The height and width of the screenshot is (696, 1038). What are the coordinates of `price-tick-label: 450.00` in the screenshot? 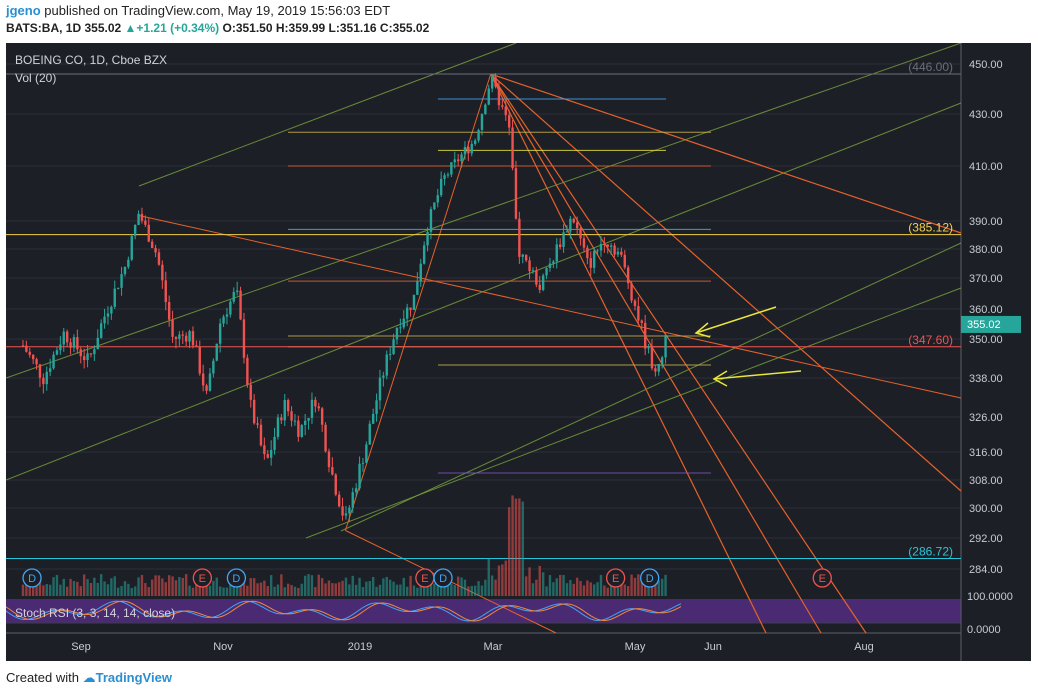 It's located at (986, 65).